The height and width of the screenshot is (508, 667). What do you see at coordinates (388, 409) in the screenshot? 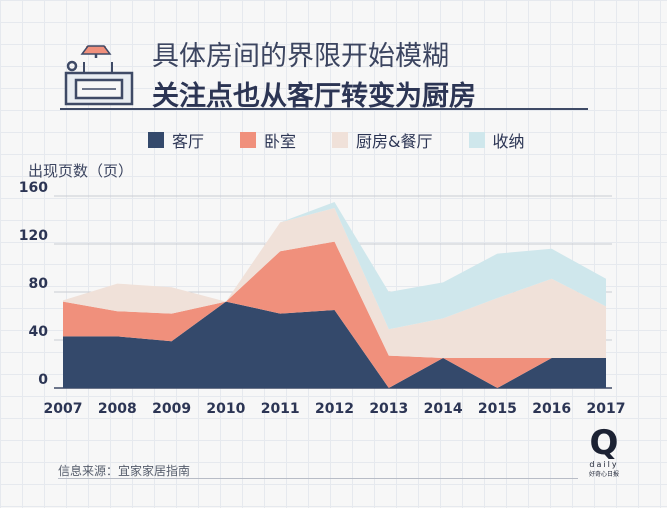
I see `x-tick-label: 2013` at bounding box center [388, 409].